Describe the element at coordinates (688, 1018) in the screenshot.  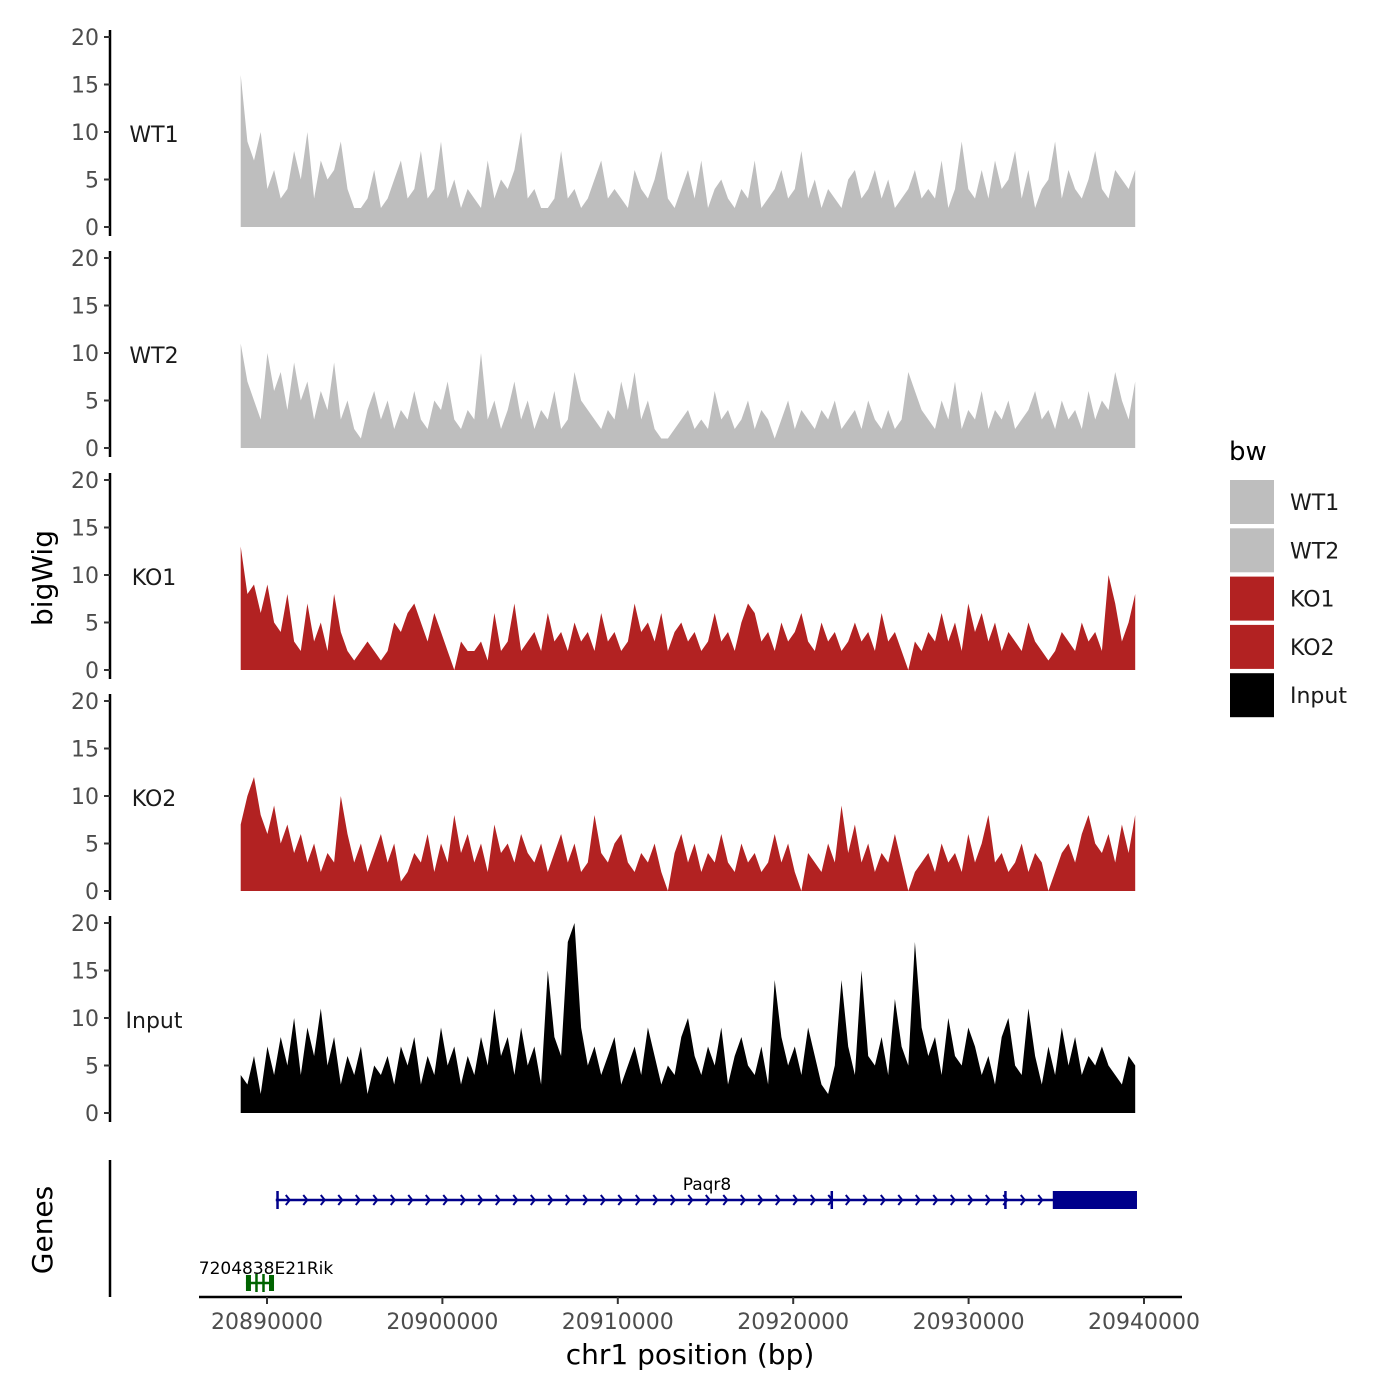
I see `coverage-area-input` at that location.